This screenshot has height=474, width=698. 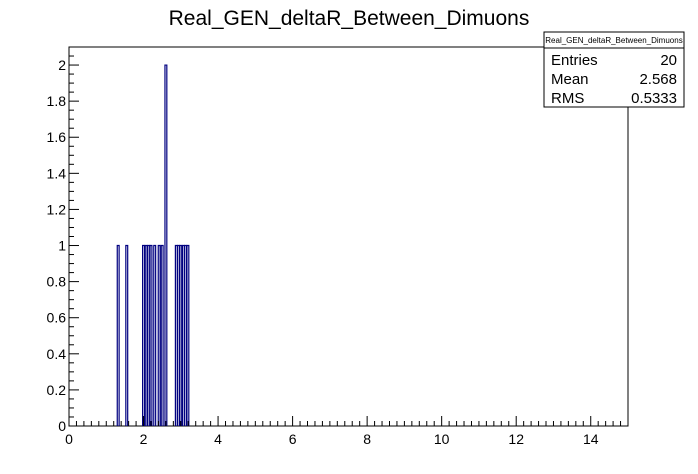 I want to click on y-tick-label: 1, so click(x=62, y=246).